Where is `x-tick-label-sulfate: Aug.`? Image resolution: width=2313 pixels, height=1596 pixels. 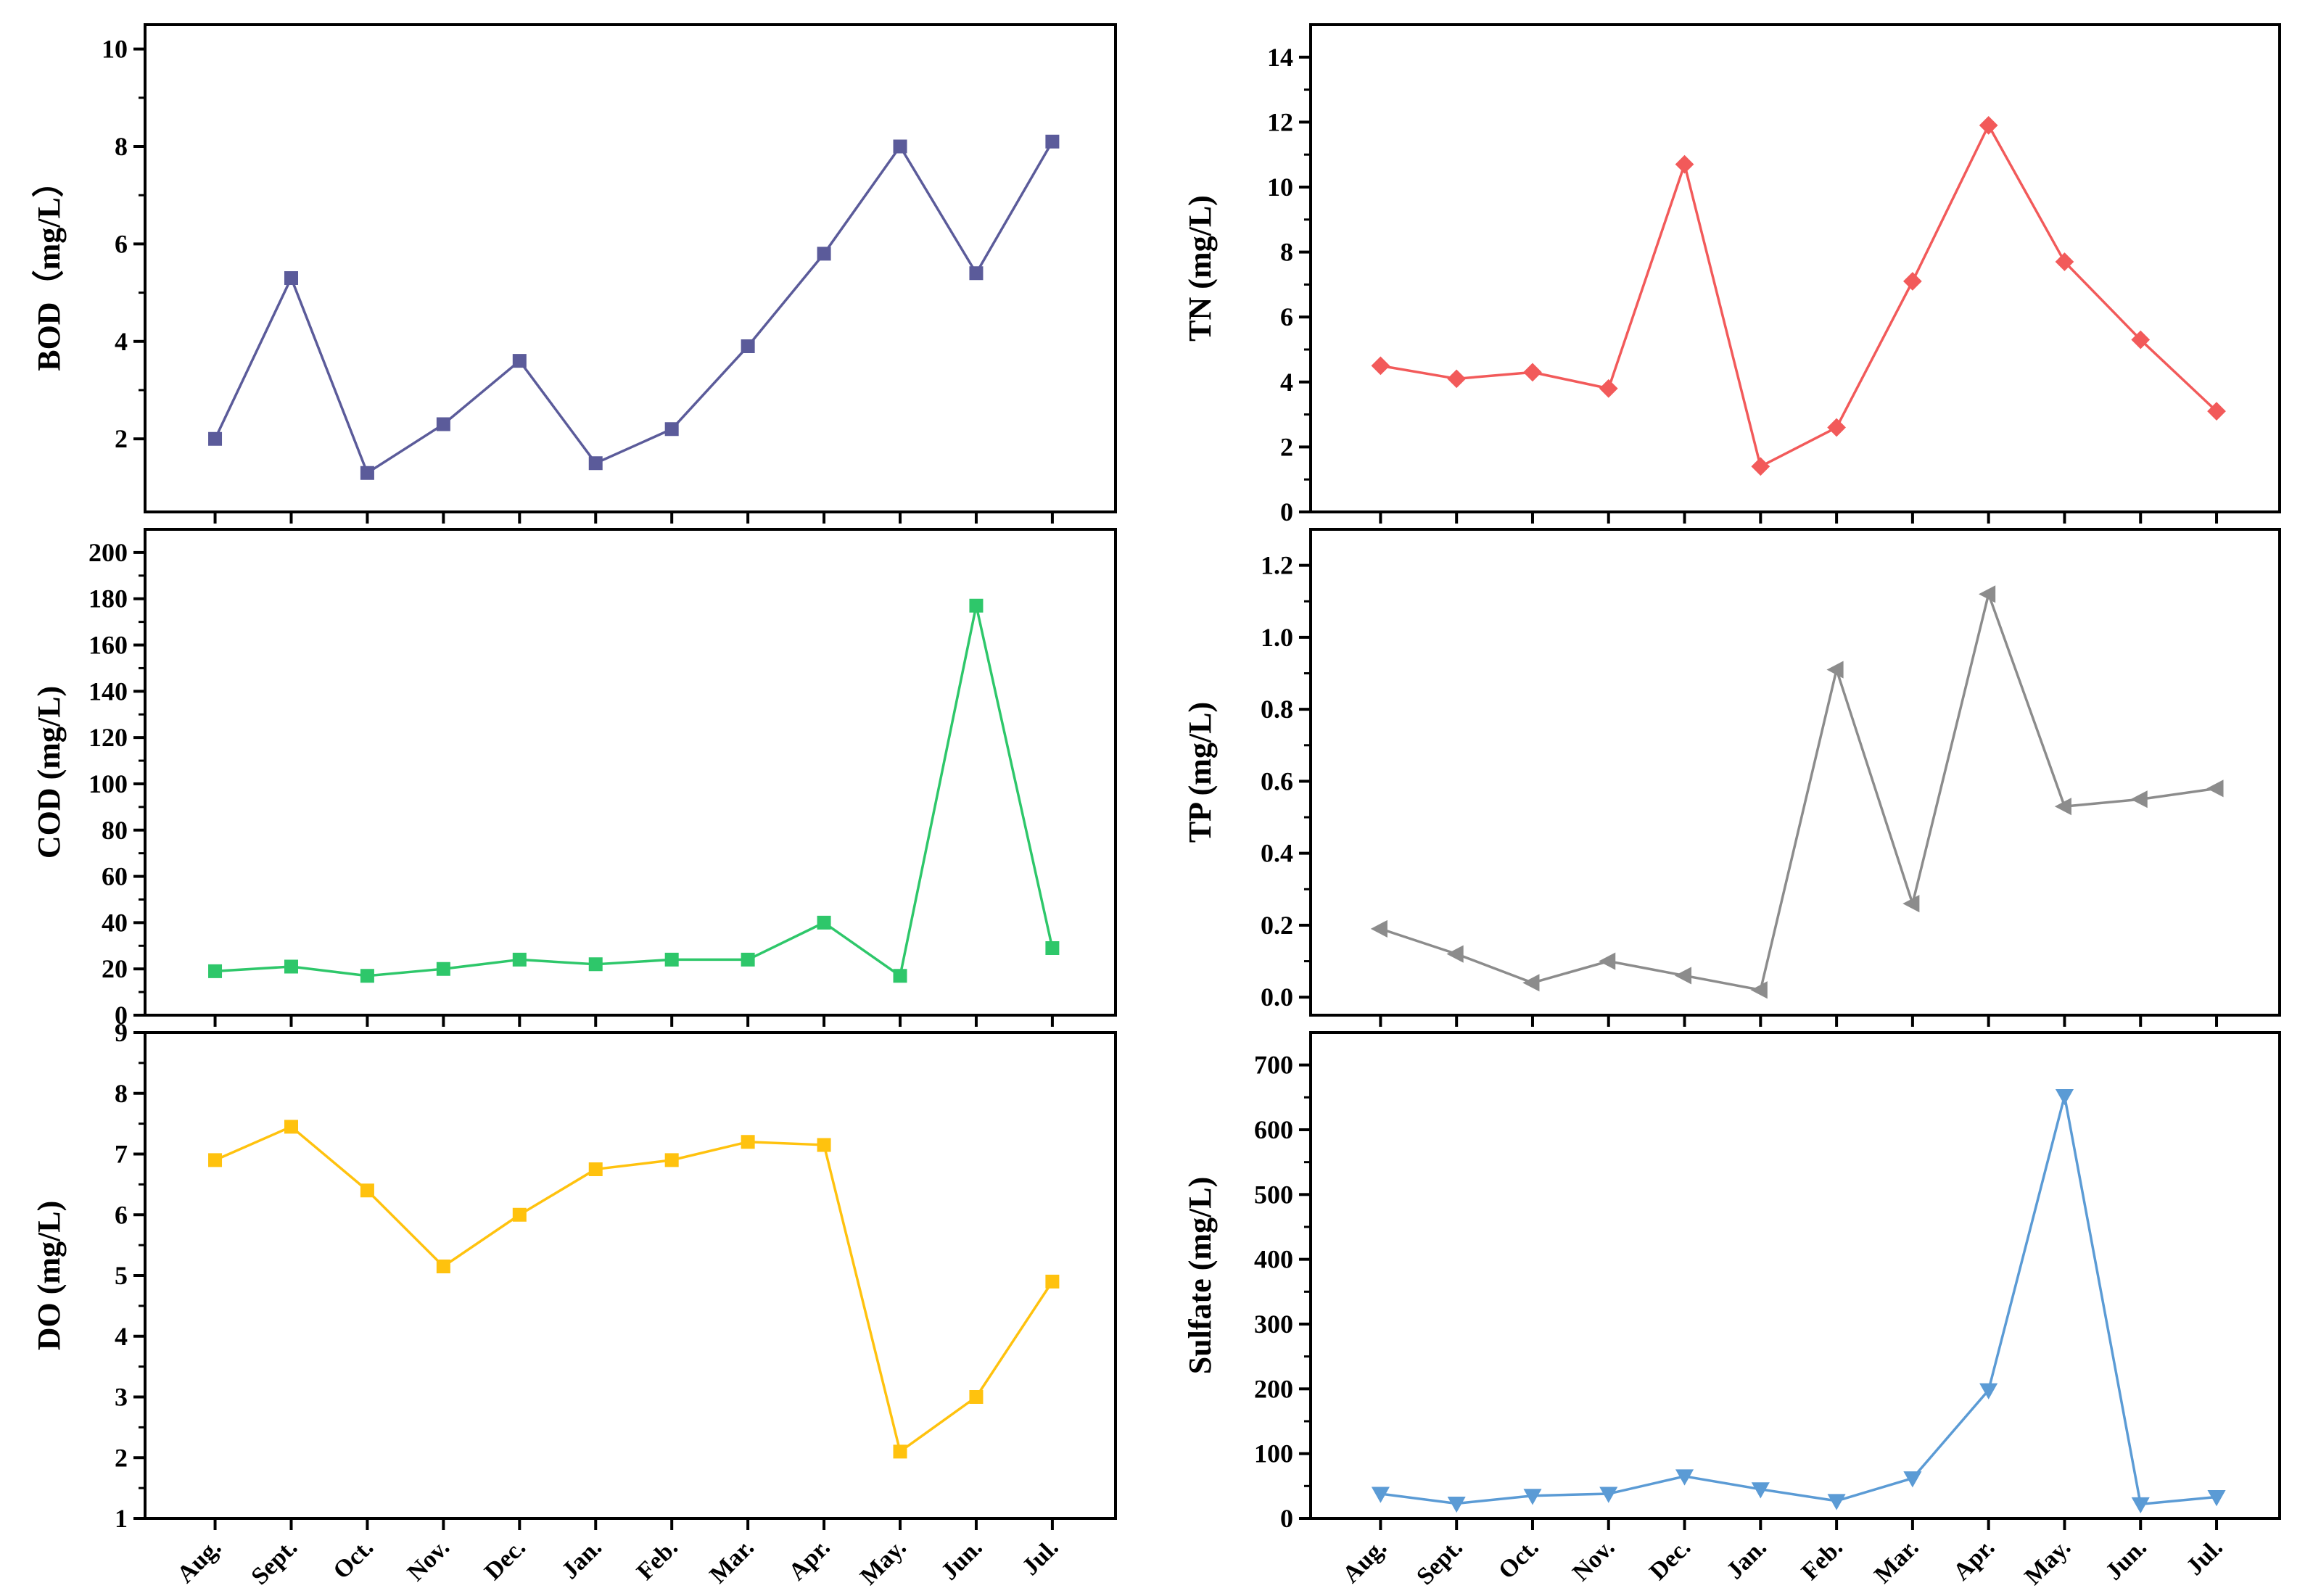 x-tick-label-sulfate: Aug. is located at coordinates (1364, 1561).